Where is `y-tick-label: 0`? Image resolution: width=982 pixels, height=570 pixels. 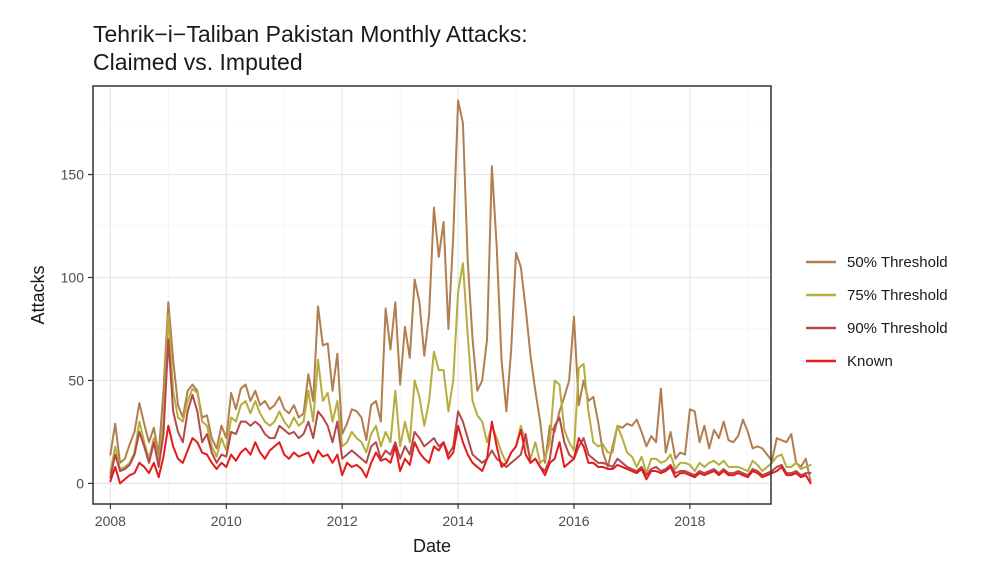 y-tick-label: 0 is located at coordinates (80, 483).